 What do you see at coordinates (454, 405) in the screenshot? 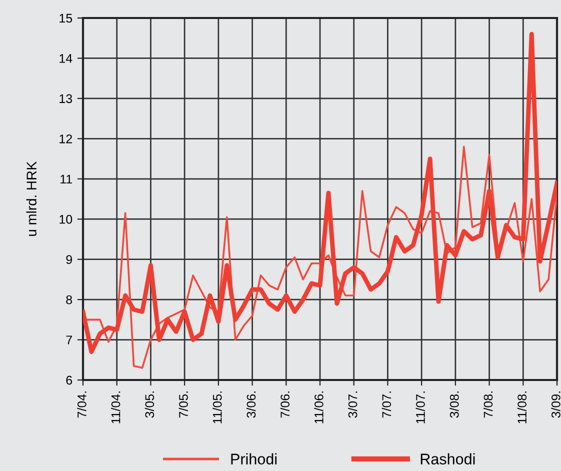
I see `x-tick-label: 3/08.` at bounding box center [454, 405].